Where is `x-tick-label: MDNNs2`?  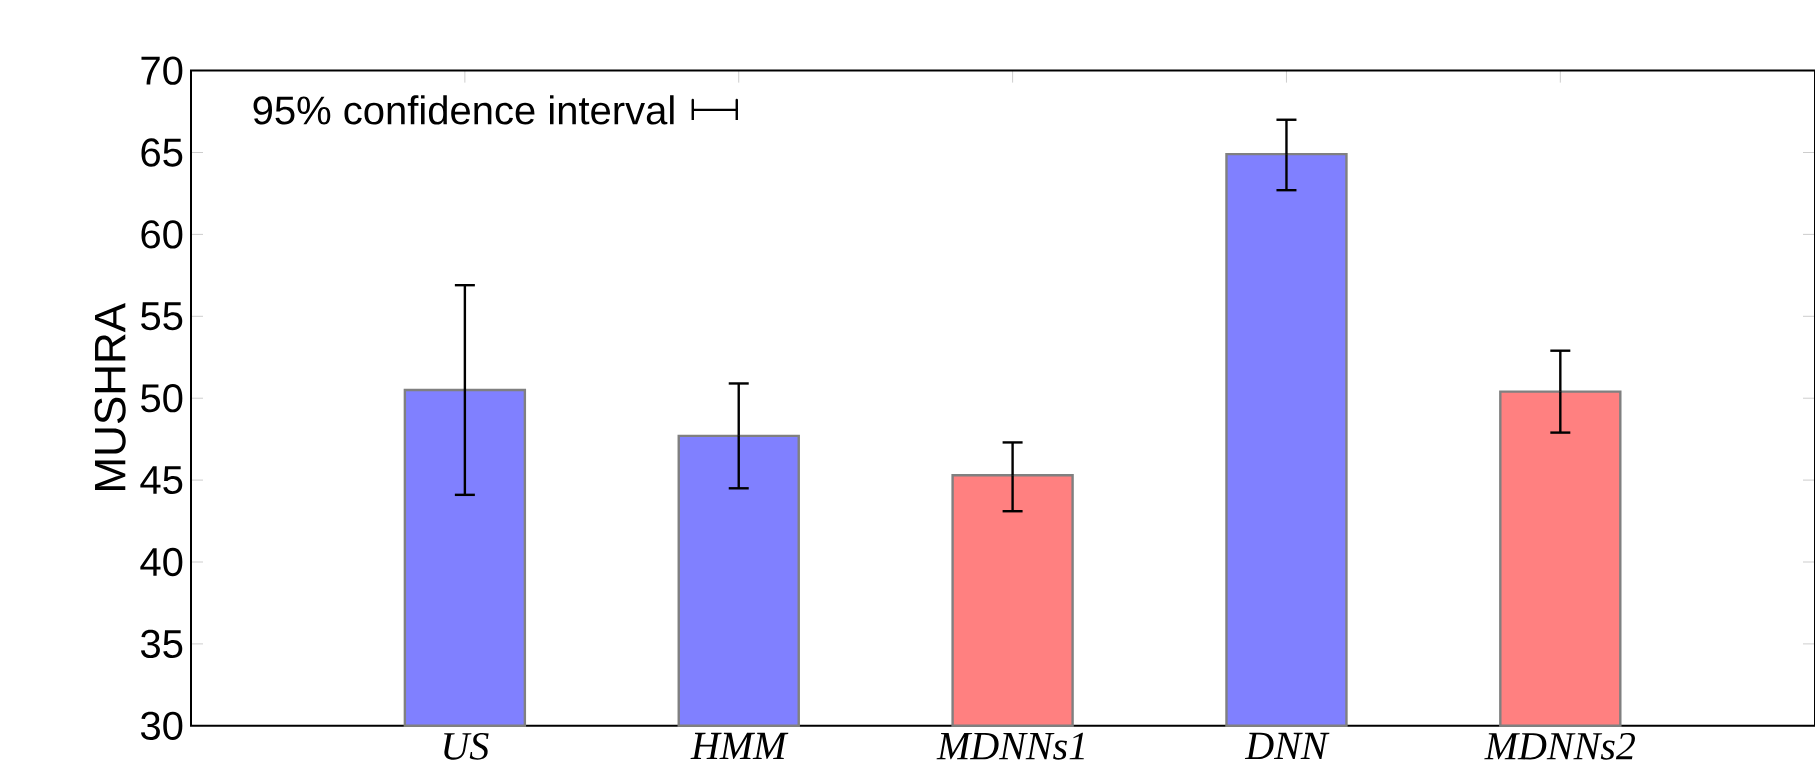 x-tick-label: MDNNs2 is located at coordinates (1559, 746).